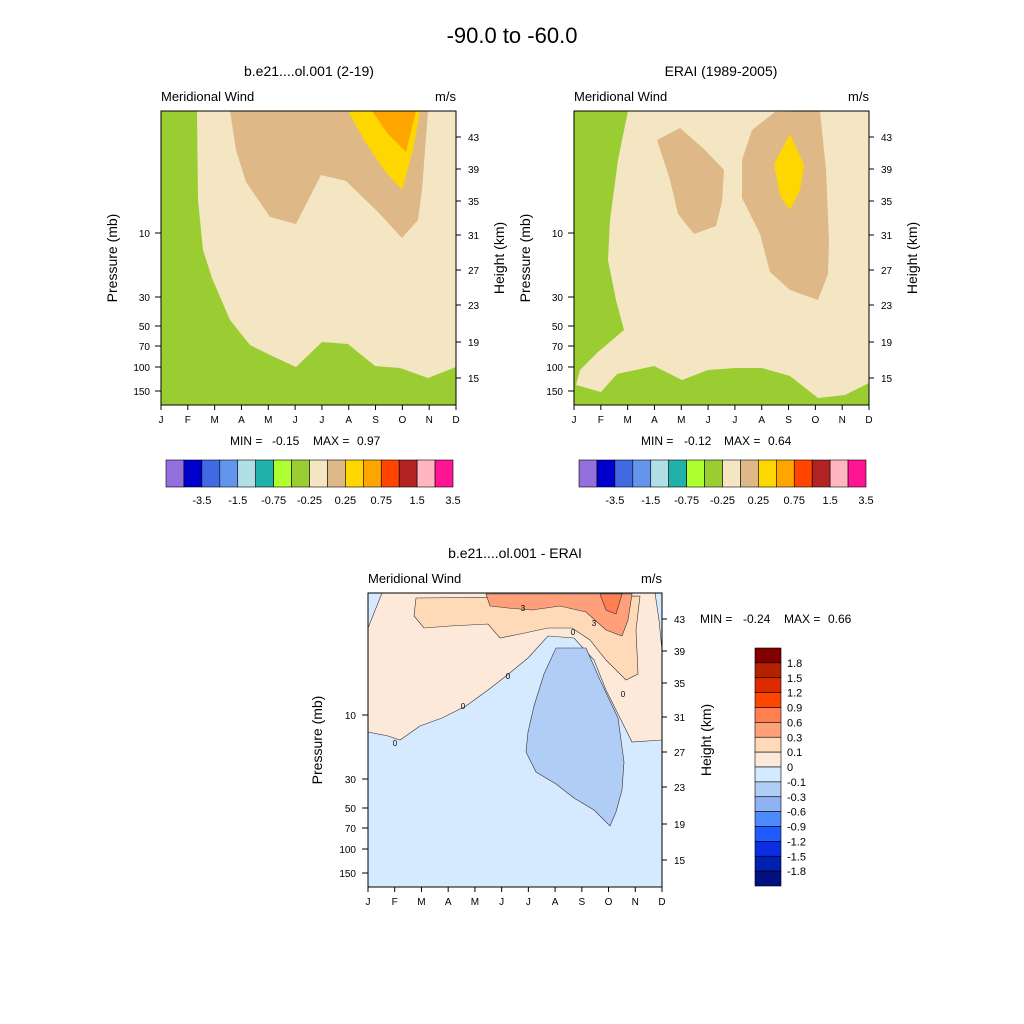 This screenshot has width=1024, height=1024. I want to click on x-tick-label: O, so click(402, 420).